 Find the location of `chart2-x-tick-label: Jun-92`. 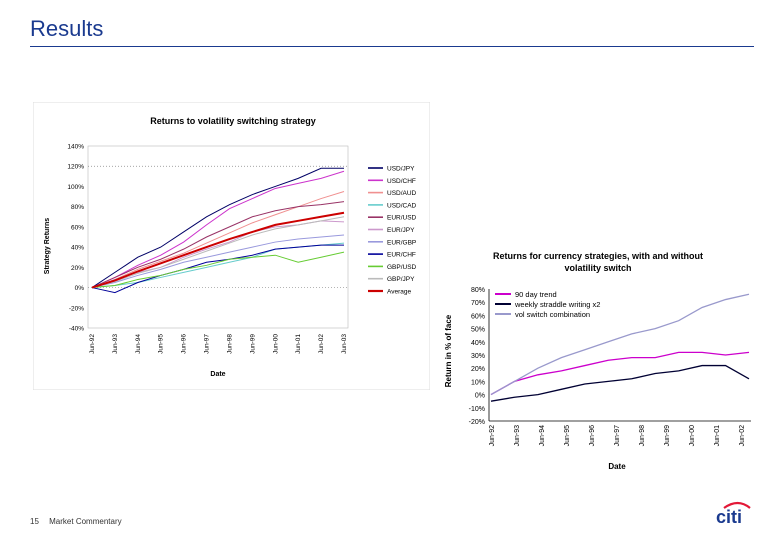

chart2-x-tick-label: Jun-92 is located at coordinates (492, 436).